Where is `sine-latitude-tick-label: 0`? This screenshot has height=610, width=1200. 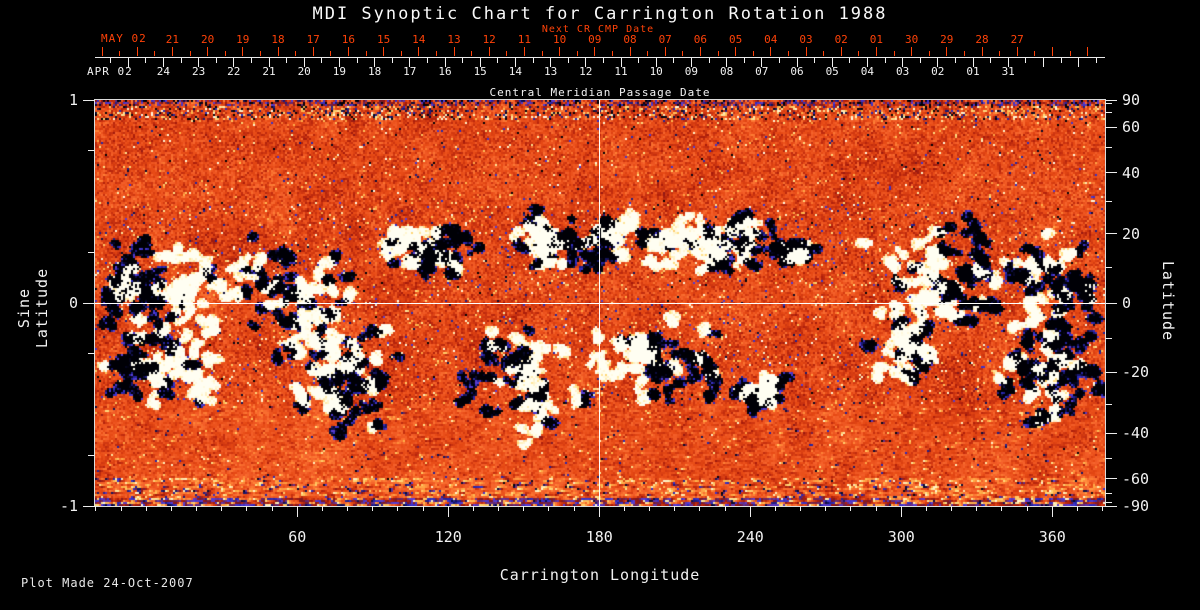
sine-latitude-tick-label: 0 is located at coordinates (73, 303).